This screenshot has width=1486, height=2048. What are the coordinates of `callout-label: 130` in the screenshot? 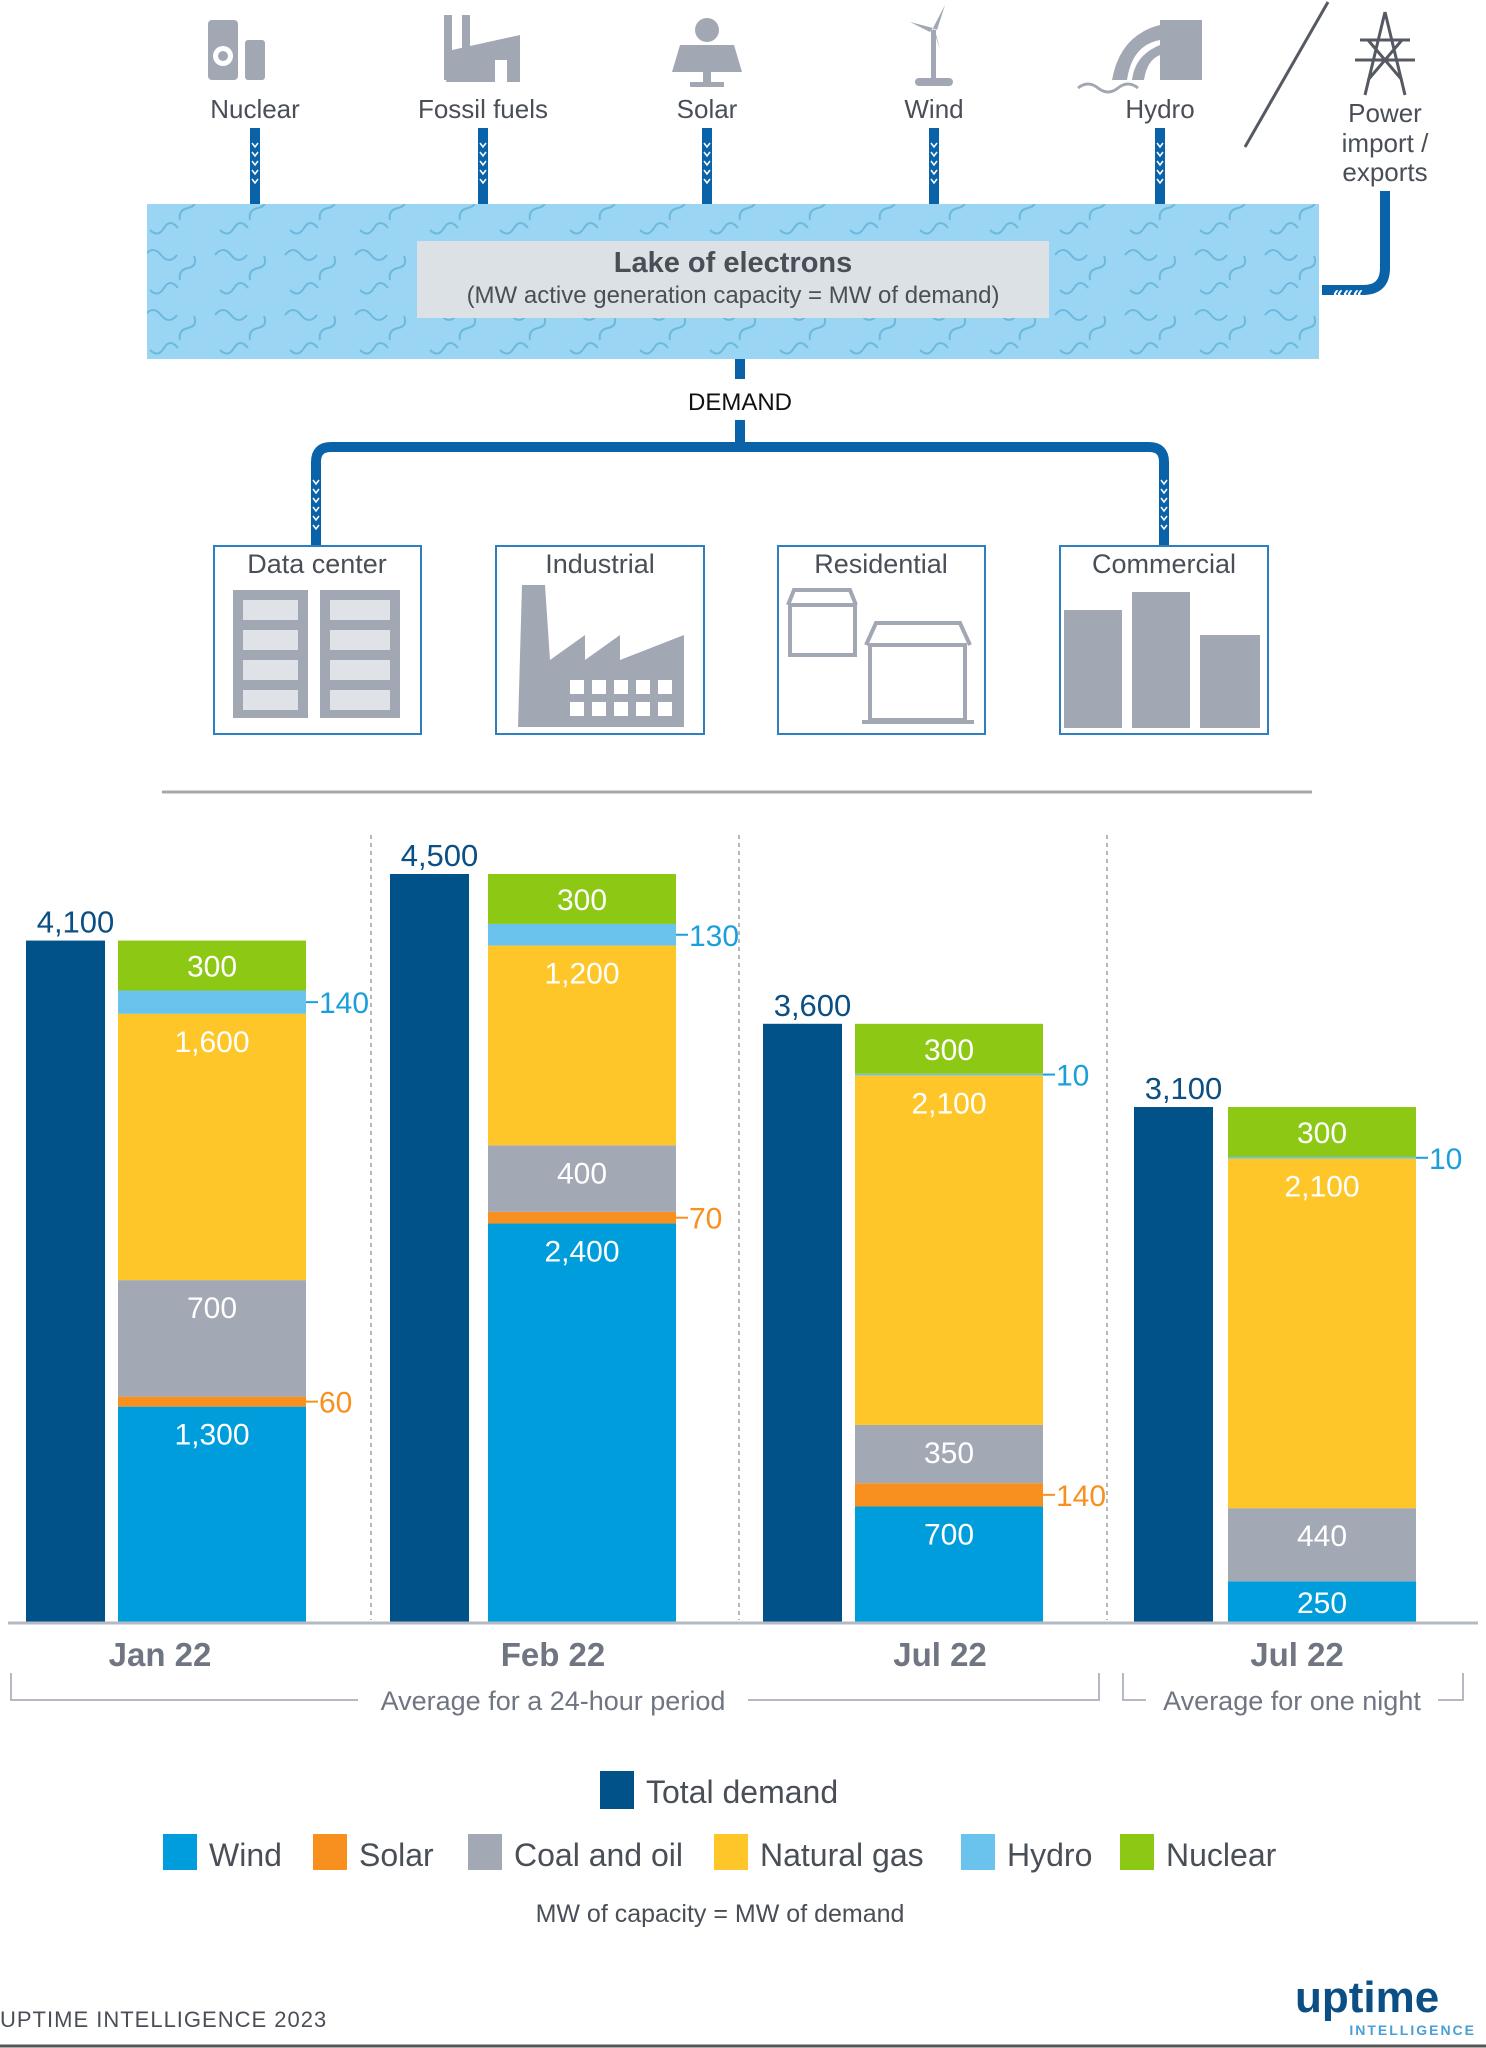 It's located at (714, 936).